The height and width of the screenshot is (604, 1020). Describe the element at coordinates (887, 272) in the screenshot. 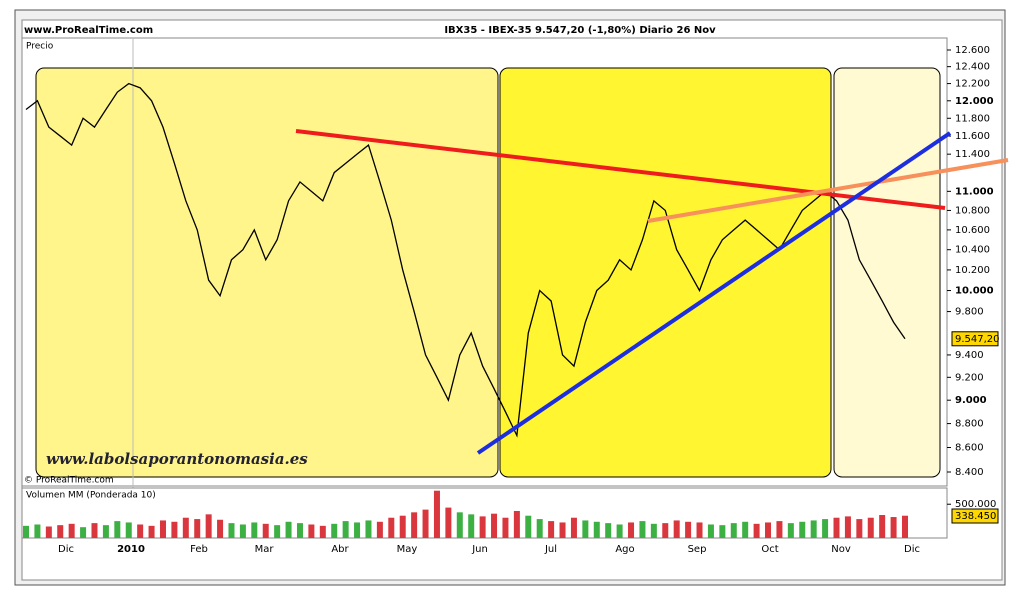

I see `zone` at that location.